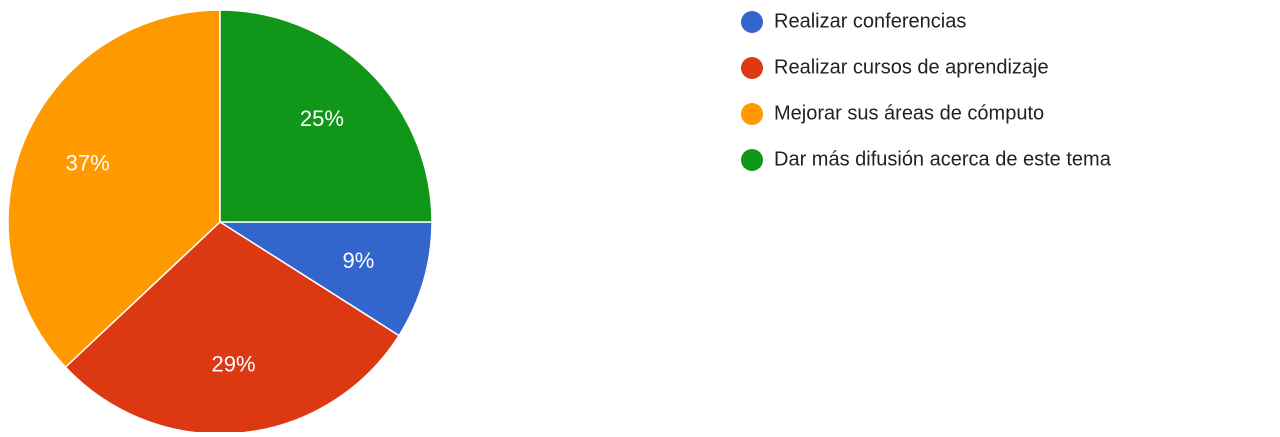  What do you see at coordinates (234, 363) in the screenshot?
I see `slice-label: 29%` at bounding box center [234, 363].